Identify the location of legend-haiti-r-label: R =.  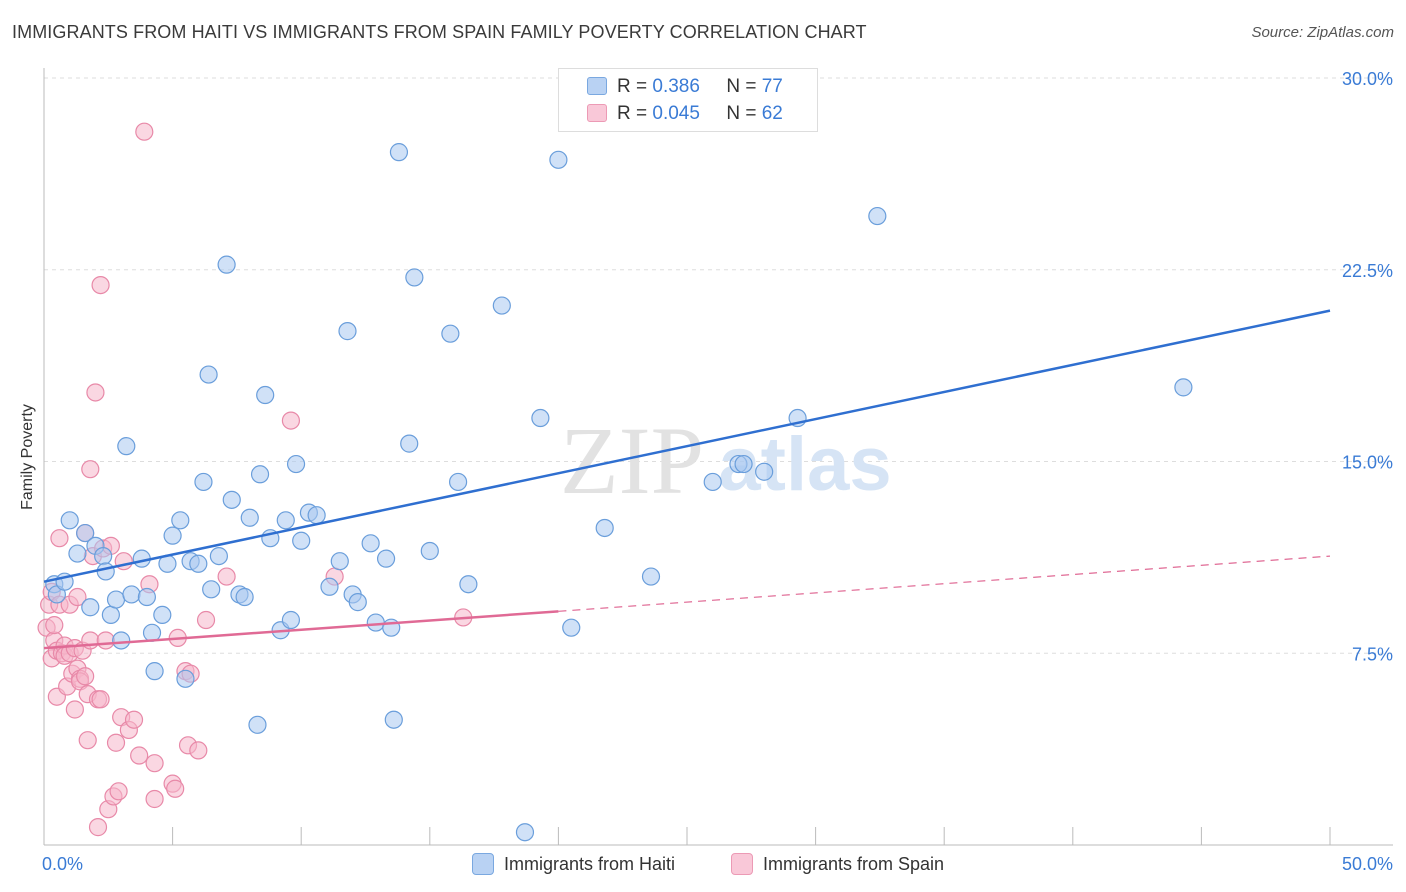
(632, 86).